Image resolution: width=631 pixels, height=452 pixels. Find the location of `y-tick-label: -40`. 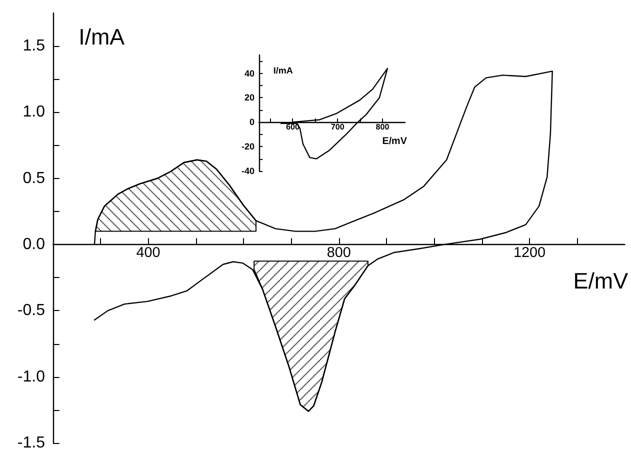

y-tick-label: -40 is located at coordinates (247, 171).